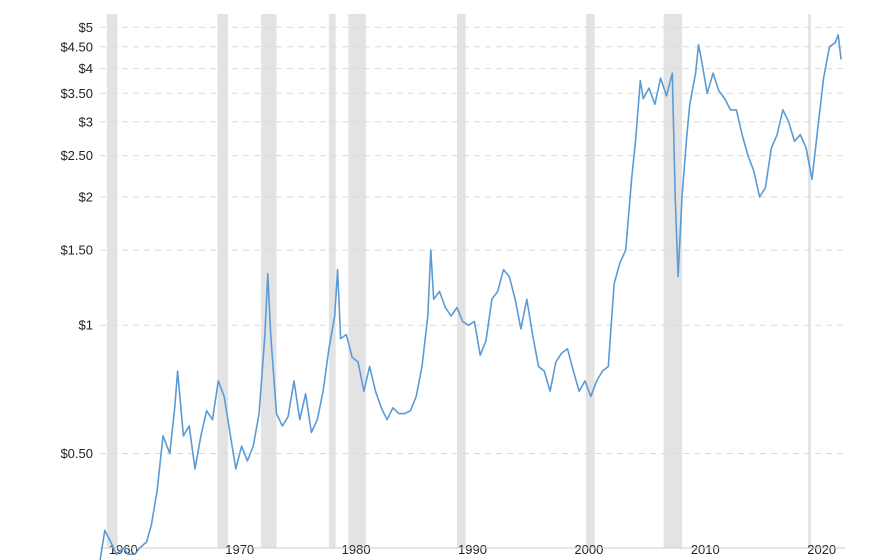 This screenshot has height=560, width=888. Describe the element at coordinates (588, 549) in the screenshot. I see `x-tick-label: 2000` at that location.